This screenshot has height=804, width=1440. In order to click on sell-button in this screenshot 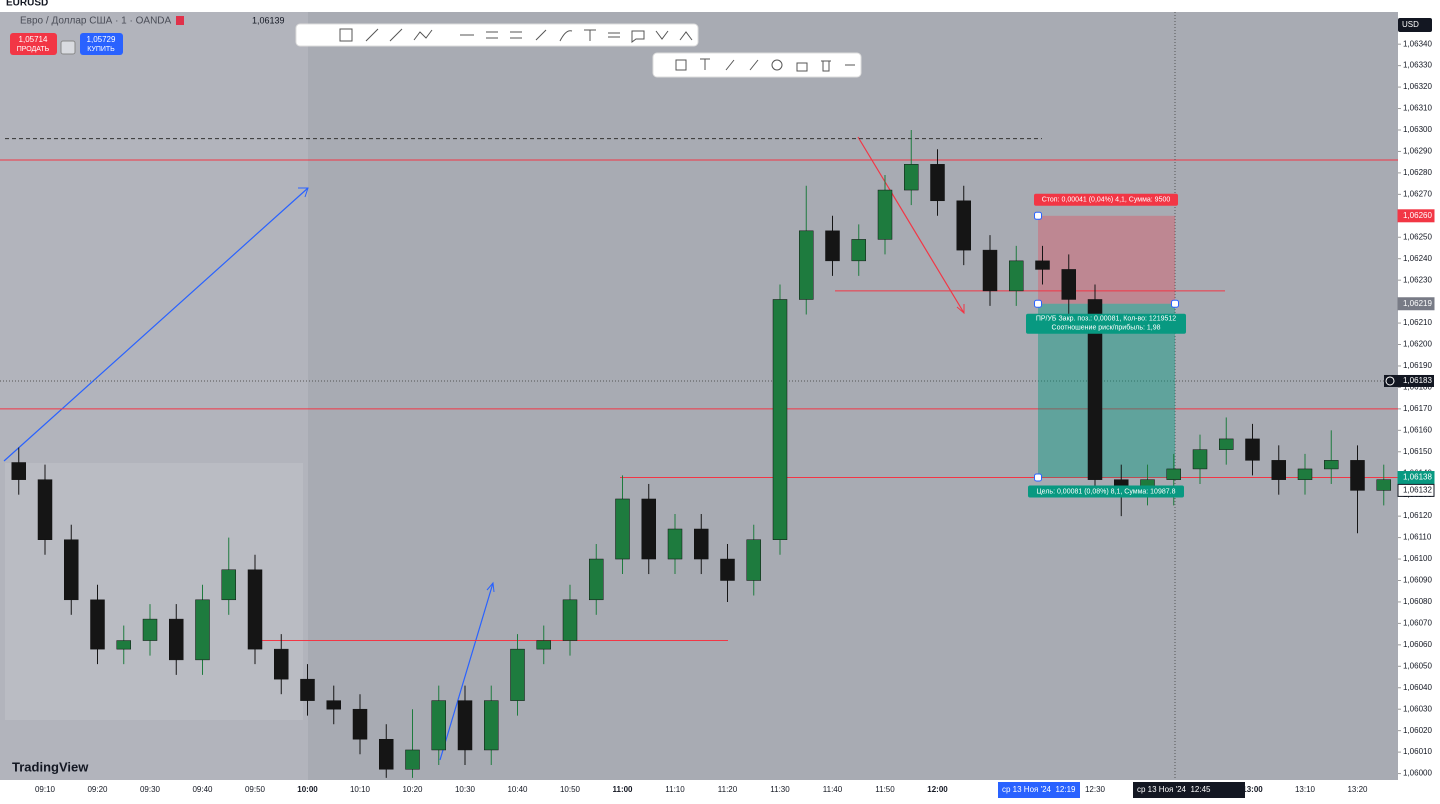, I will do `click(33, 44)`.